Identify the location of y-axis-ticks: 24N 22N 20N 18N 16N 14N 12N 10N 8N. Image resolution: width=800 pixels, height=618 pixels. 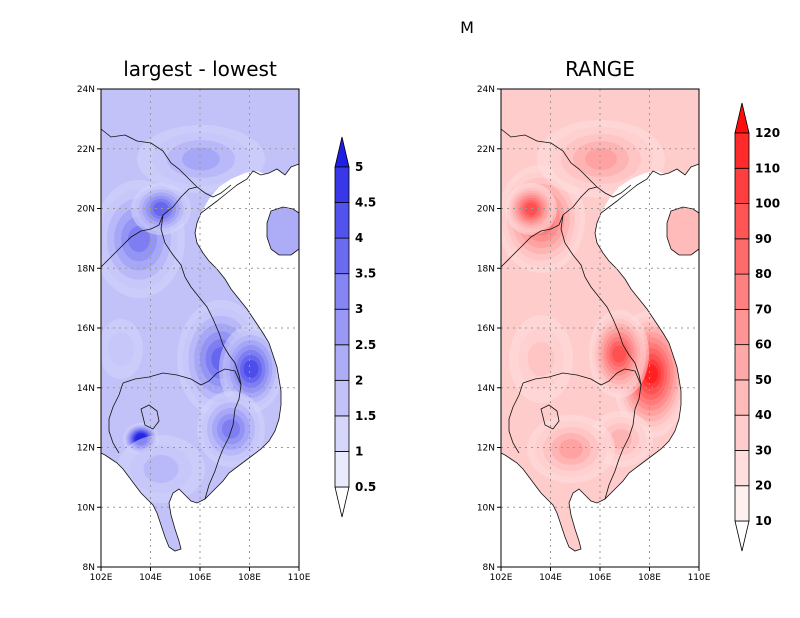
(89, 329).